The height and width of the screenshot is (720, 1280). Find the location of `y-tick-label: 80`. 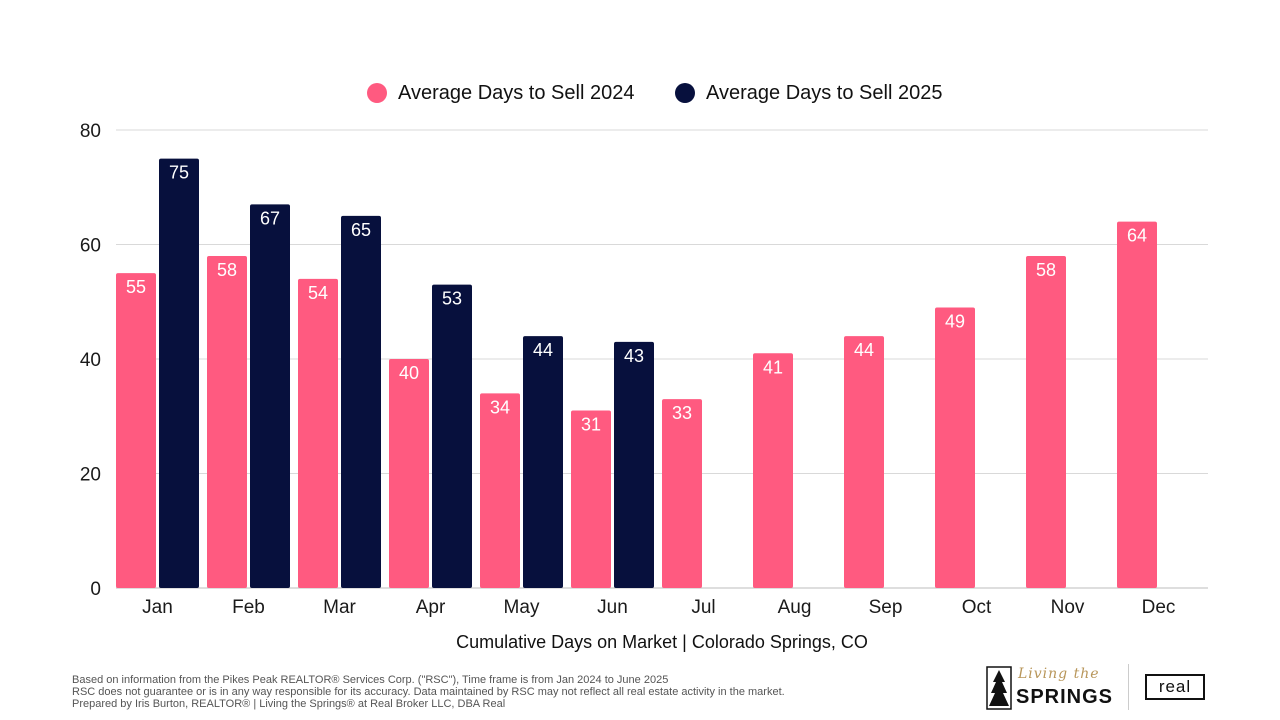

y-tick-label: 80 is located at coordinates (90, 131).